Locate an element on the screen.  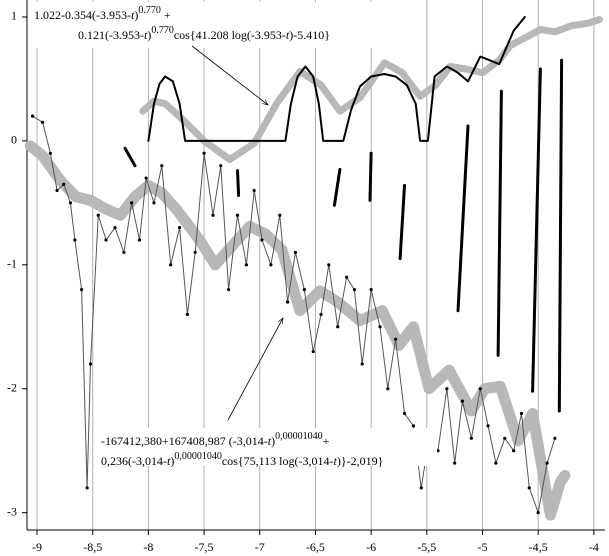
x-tick-label: -4 is located at coordinates (594, 547).